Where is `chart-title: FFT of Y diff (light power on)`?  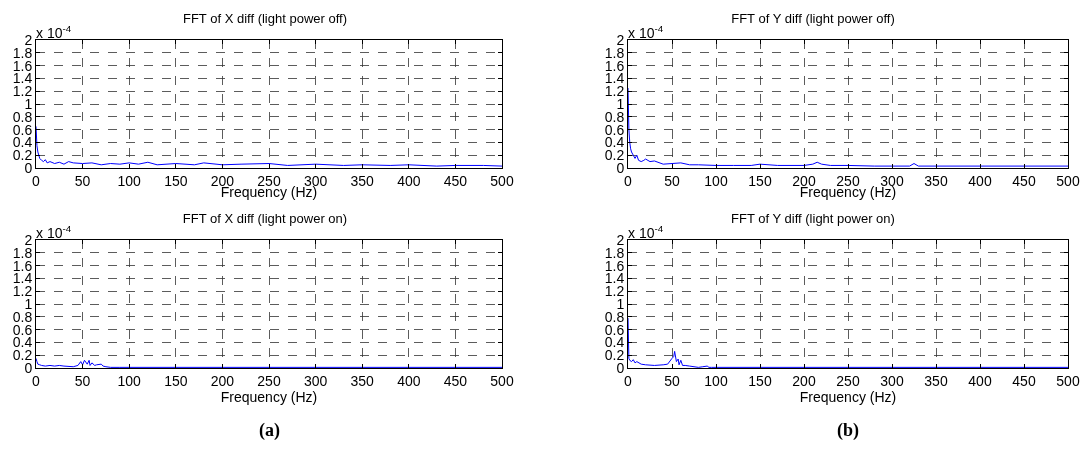
chart-title: FFT of Y diff (light power on) is located at coordinates (813, 219).